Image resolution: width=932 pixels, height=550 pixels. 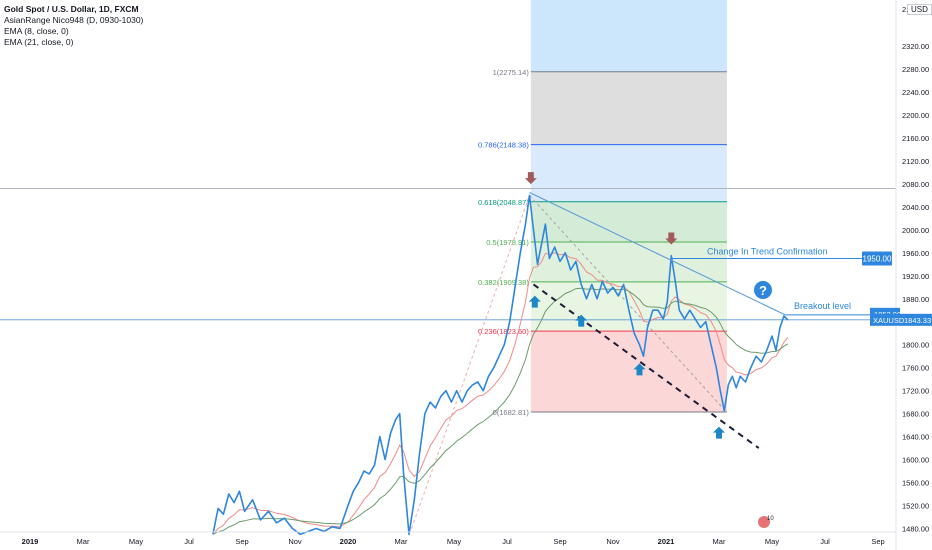 I want to click on price-axis-tick-label: 1960.00, so click(x=915, y=253).